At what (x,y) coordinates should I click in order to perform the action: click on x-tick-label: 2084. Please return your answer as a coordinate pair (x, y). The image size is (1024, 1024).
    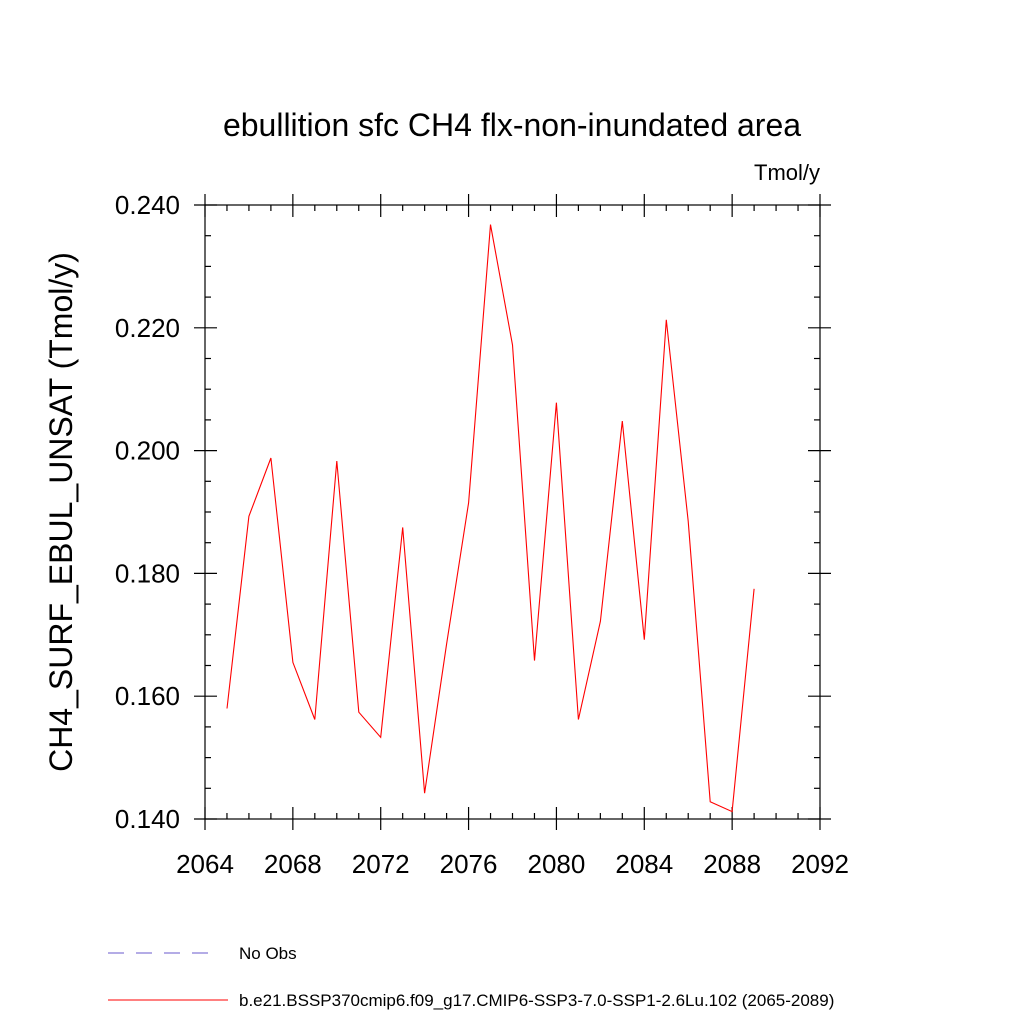
    Looking at the image, I should click on (644, 864).